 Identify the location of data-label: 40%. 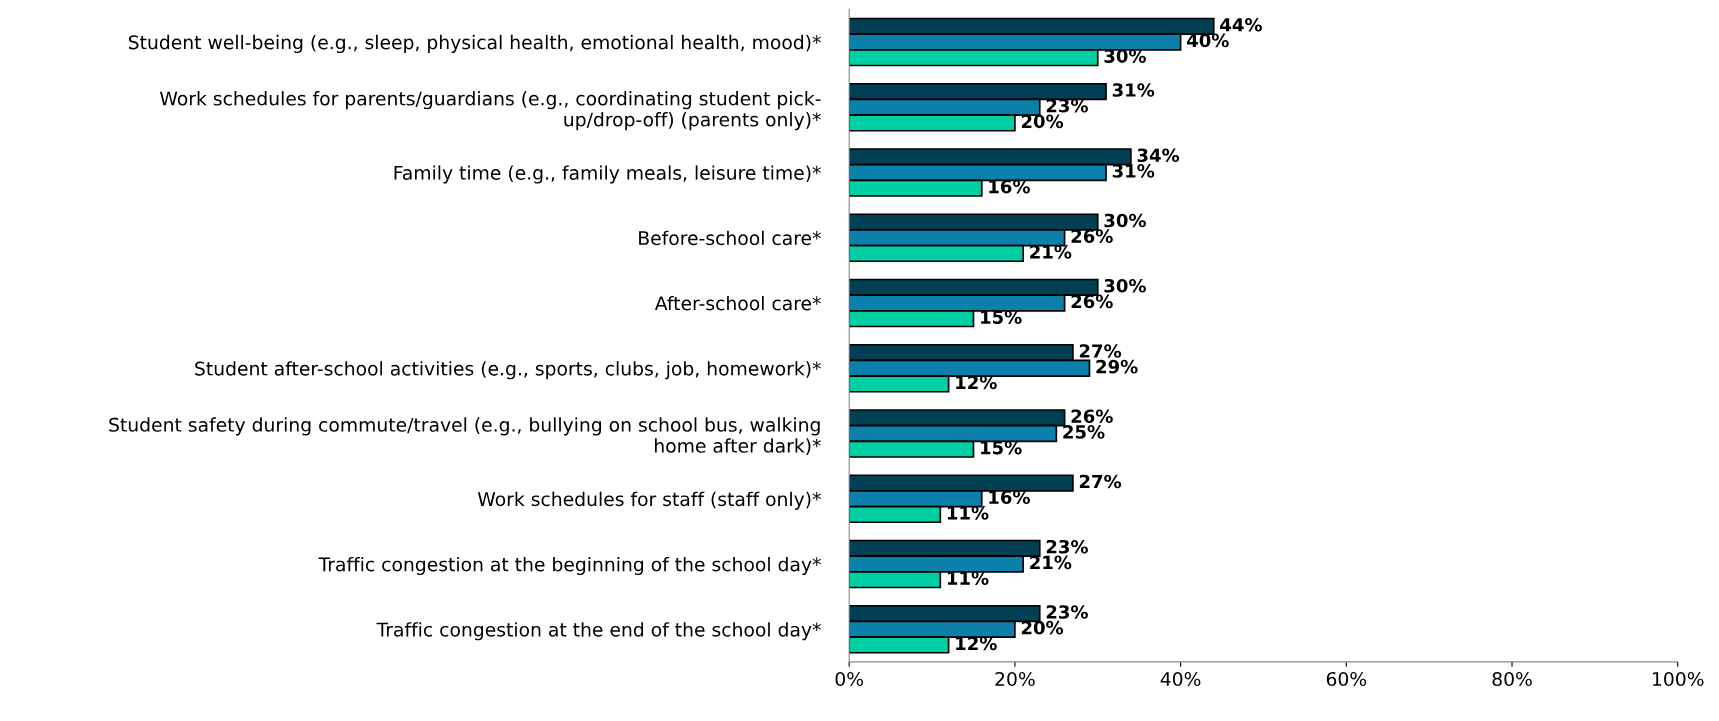
(1207, 40).